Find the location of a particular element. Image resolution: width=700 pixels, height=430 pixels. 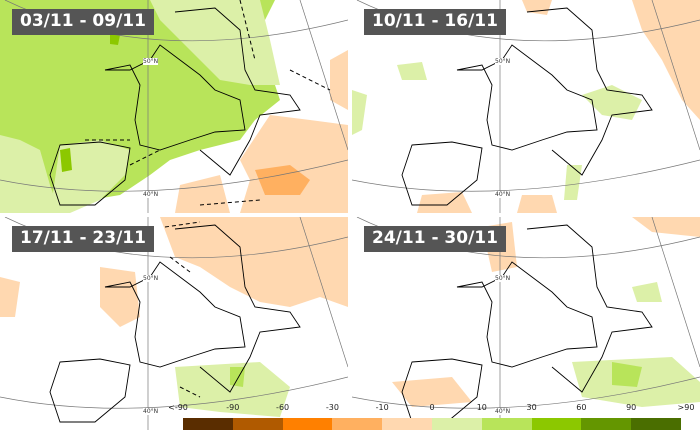

legend-label: <-90 is located at coordinates (178, 407).